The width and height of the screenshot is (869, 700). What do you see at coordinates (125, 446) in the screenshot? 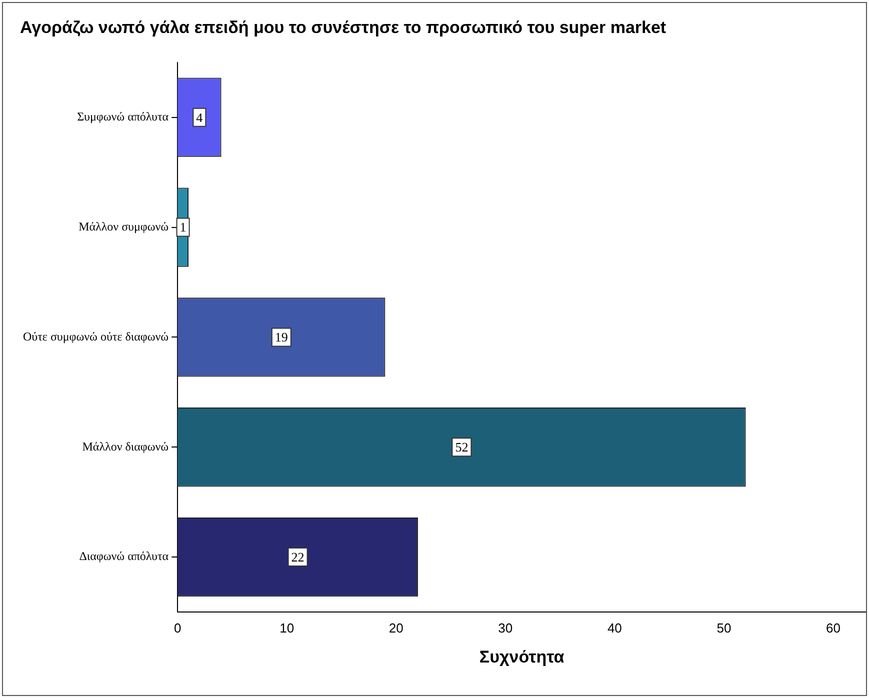
I see `y-tick-label: Μάλλον διαφωνώ` at bounding box center [125, 446].